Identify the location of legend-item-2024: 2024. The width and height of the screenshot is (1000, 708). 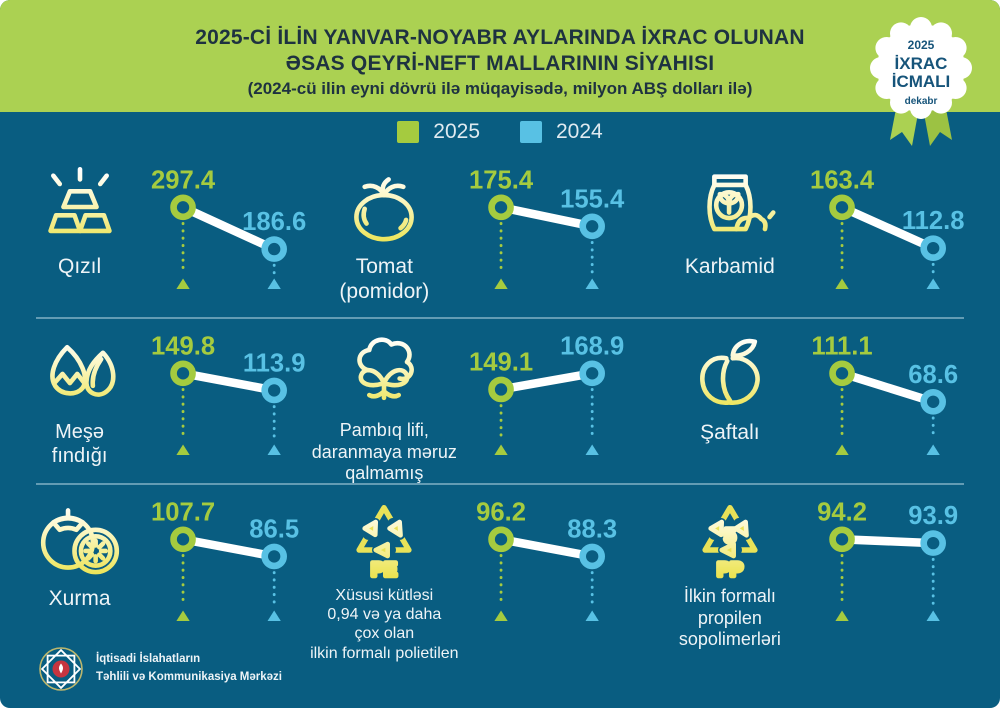
(561, 132).